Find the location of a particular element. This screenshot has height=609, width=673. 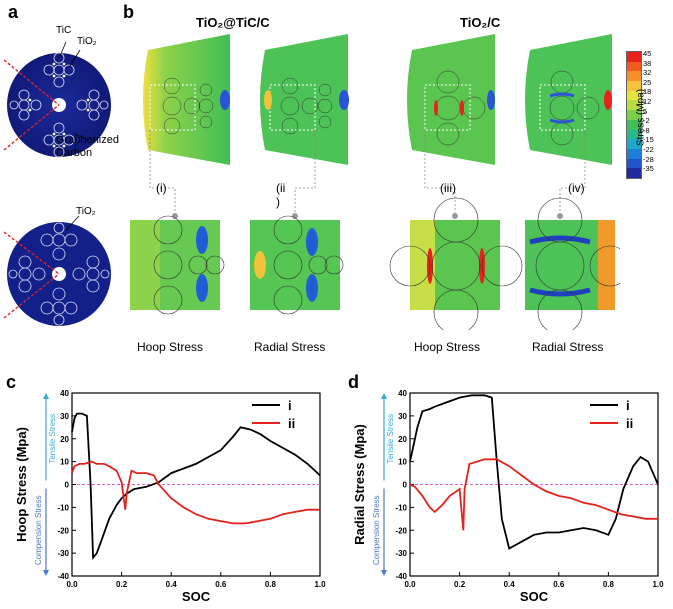

stress-colorbar is located at coordinates (634, 115).